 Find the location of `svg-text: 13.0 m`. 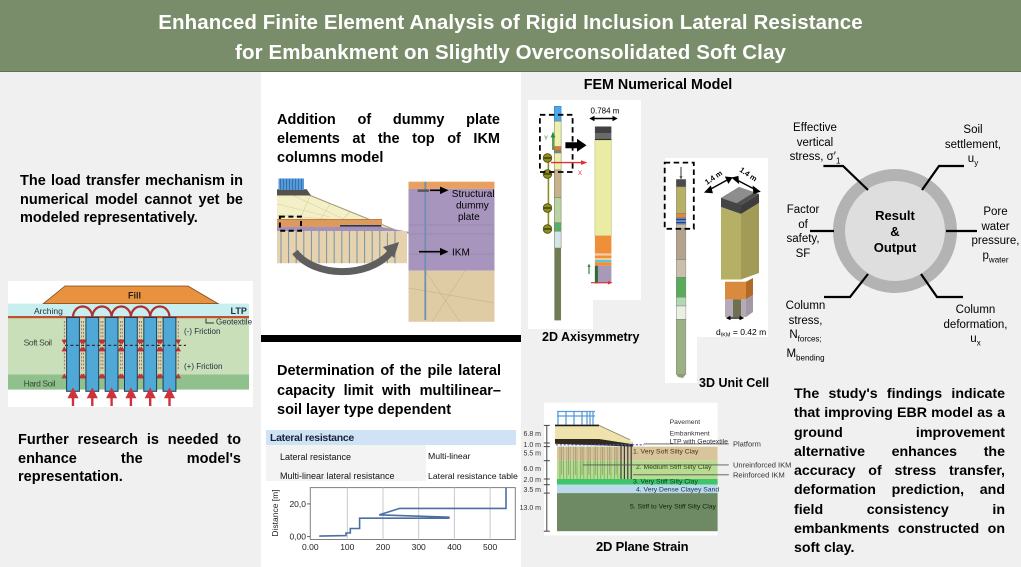

svg-text: 13.0 m is located at coordinates (530, 508).